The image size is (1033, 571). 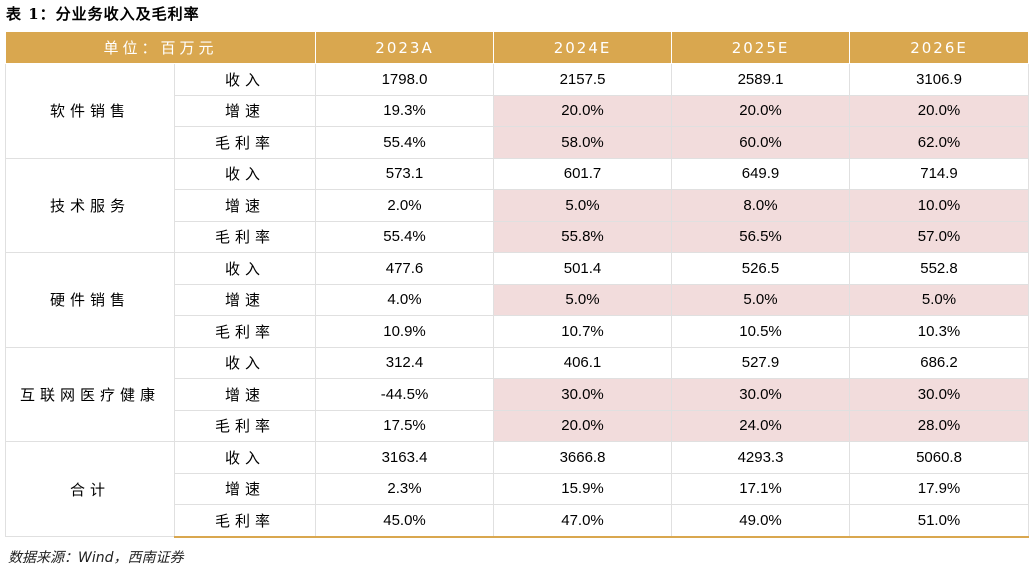 I want to click on table-row: 增速 4.0% 5.0% 5.0% 5.0%, so click(x=518, y=299).